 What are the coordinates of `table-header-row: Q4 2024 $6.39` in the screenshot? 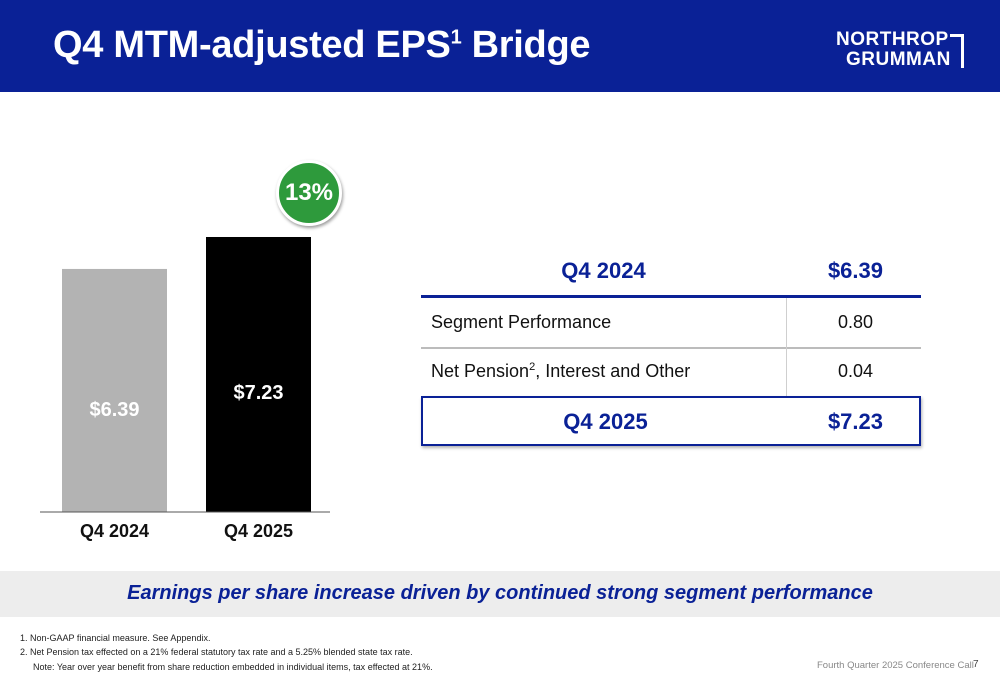 It's located at (671, 272).